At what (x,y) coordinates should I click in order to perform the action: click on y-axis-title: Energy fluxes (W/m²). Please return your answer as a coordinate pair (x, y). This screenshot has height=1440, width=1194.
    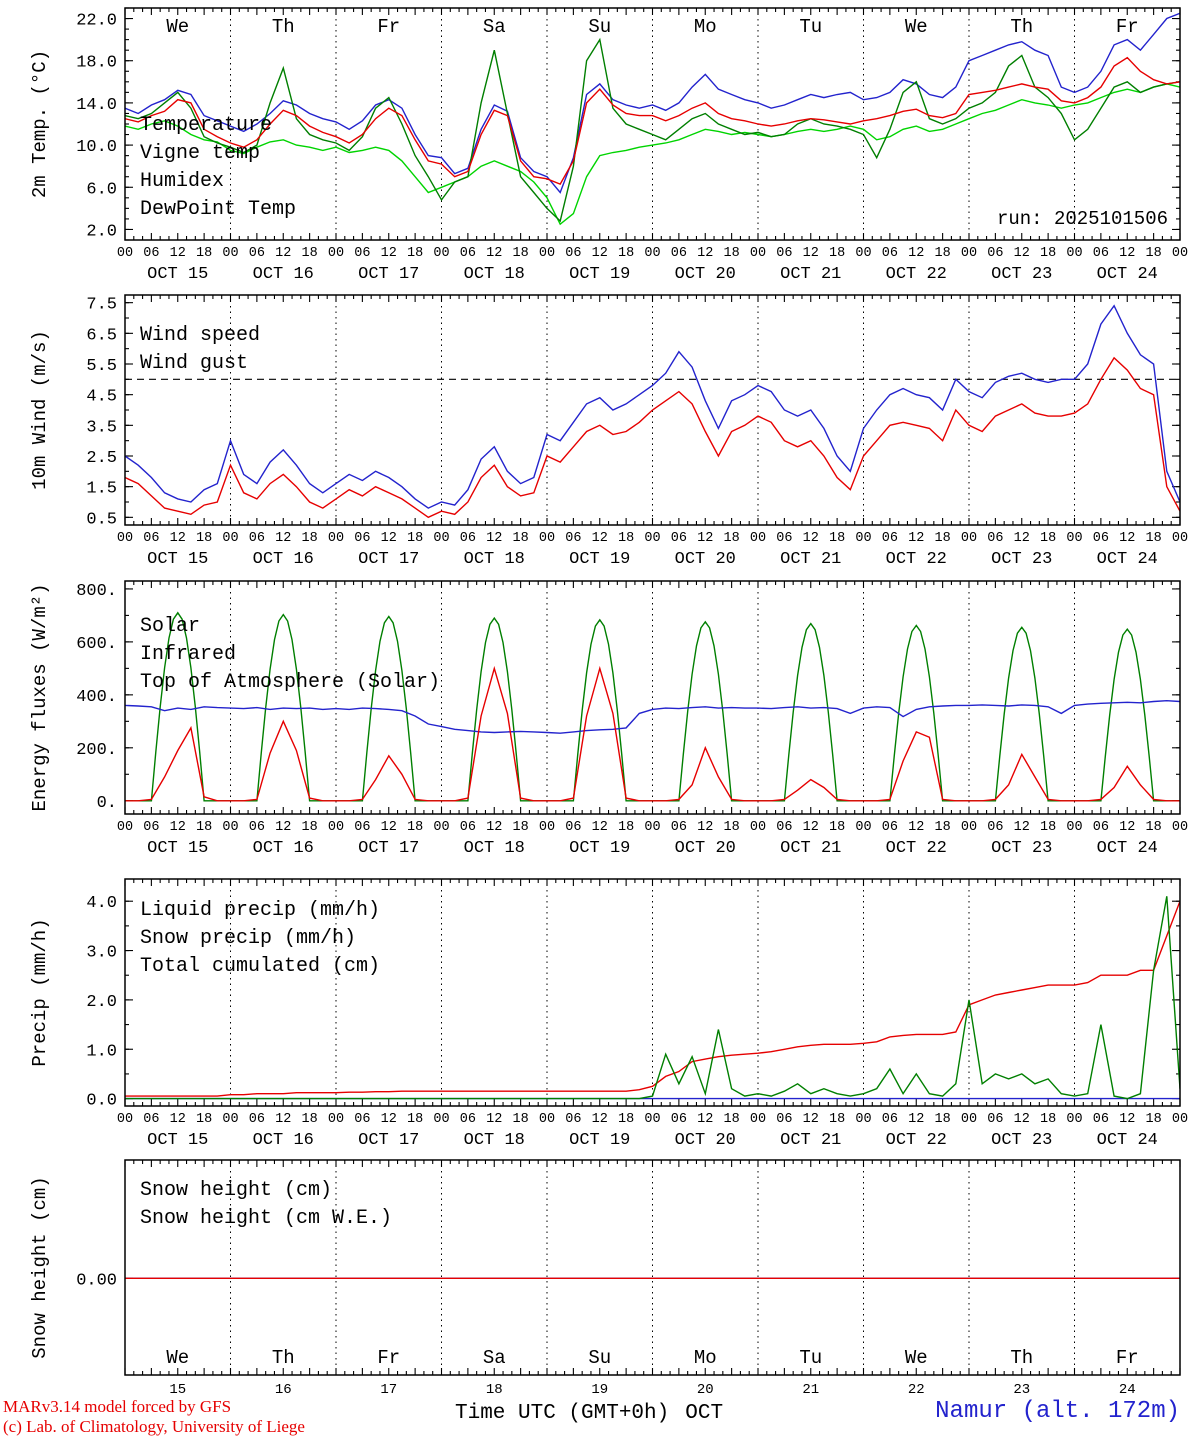
    Looking at the image, I should click on (40, 697).